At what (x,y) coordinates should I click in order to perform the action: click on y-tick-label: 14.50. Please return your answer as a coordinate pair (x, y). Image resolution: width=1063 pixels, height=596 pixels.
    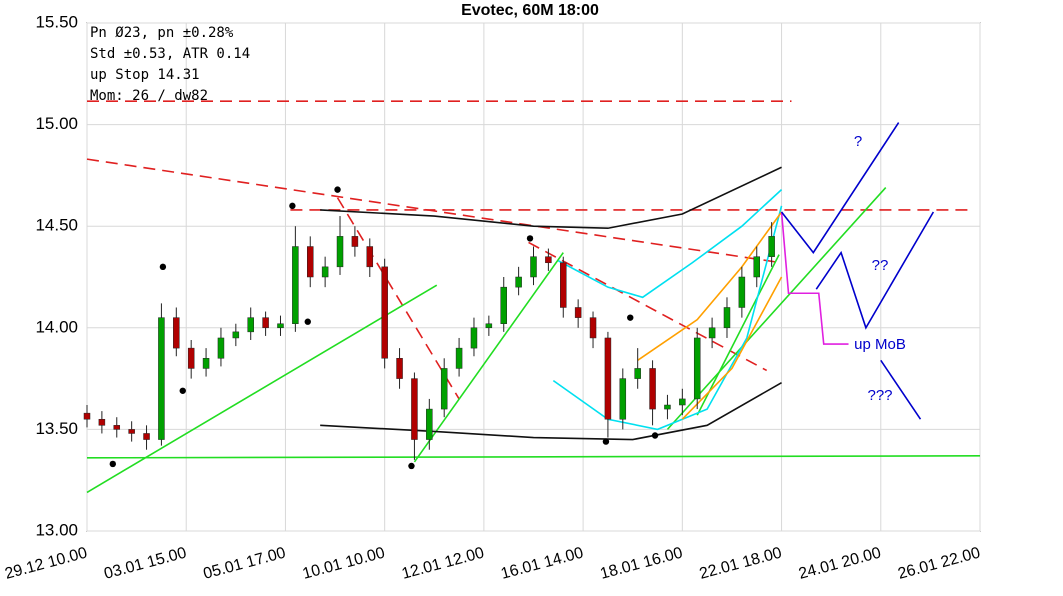
    Looking at the image, I should click on (56, 225).